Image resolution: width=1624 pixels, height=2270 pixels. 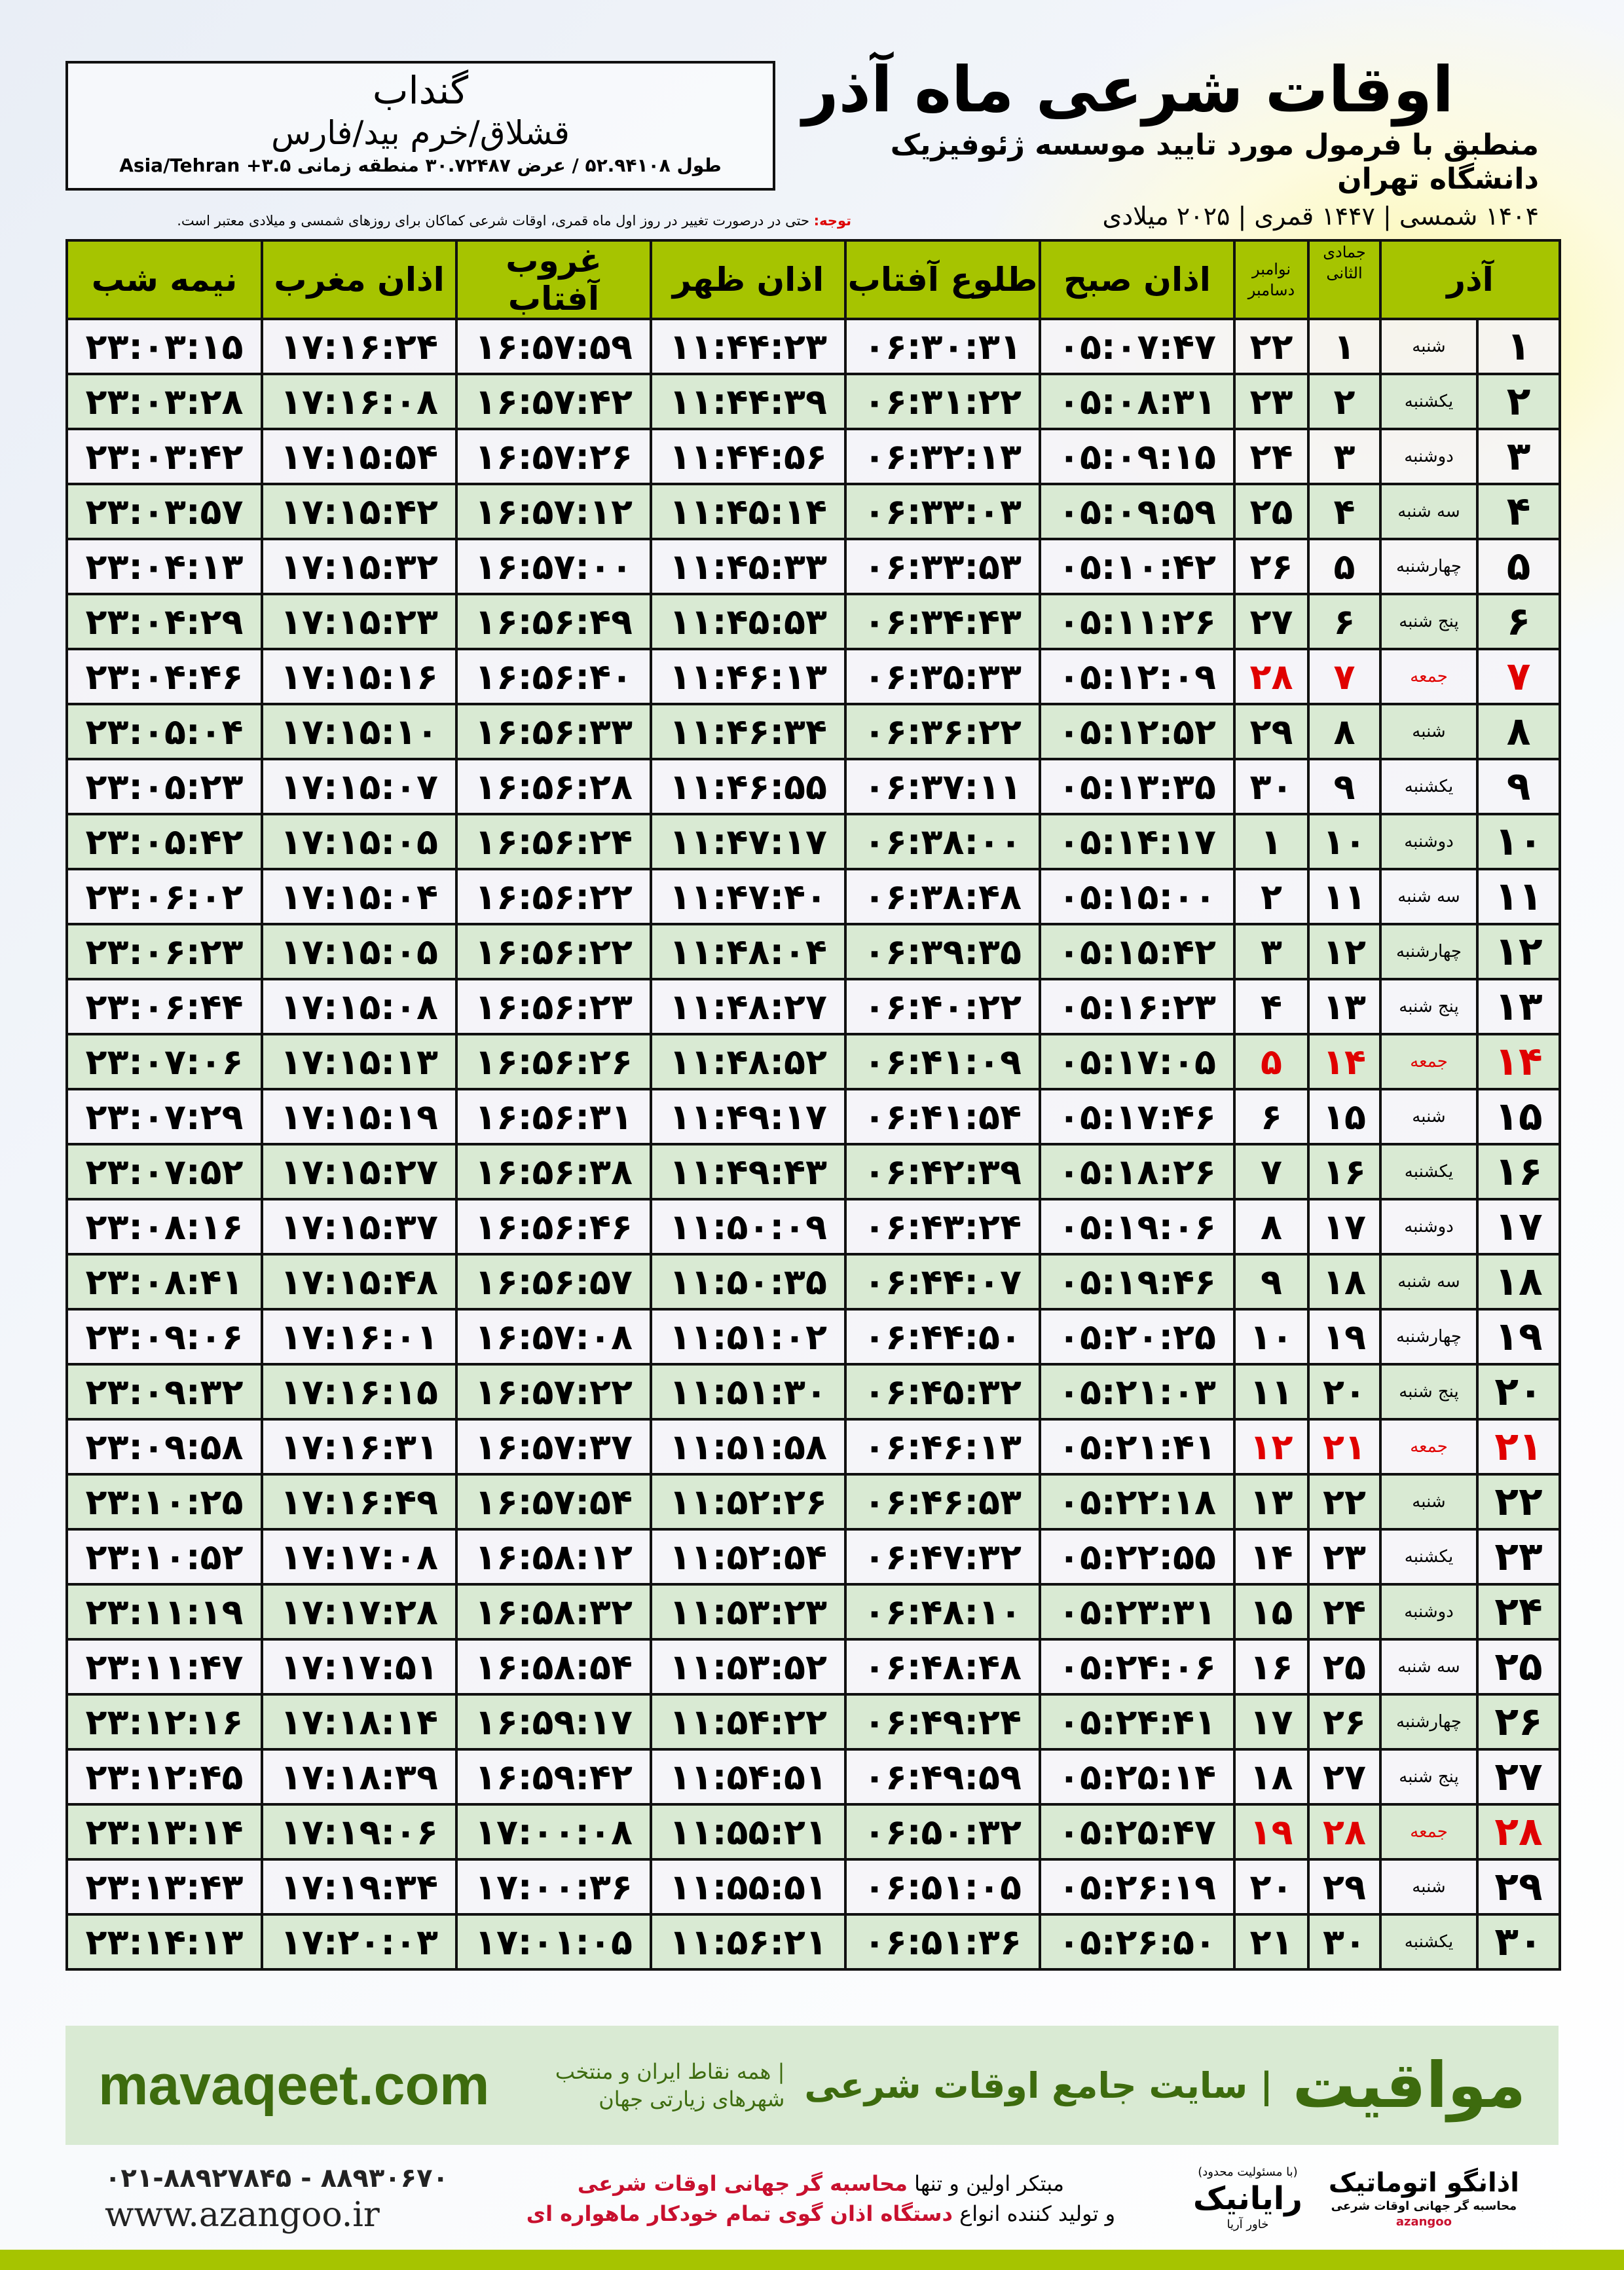 I want to click on cell-fajr: ۰۵:۲۲:۵۵, so click(x=1137, y=1557).